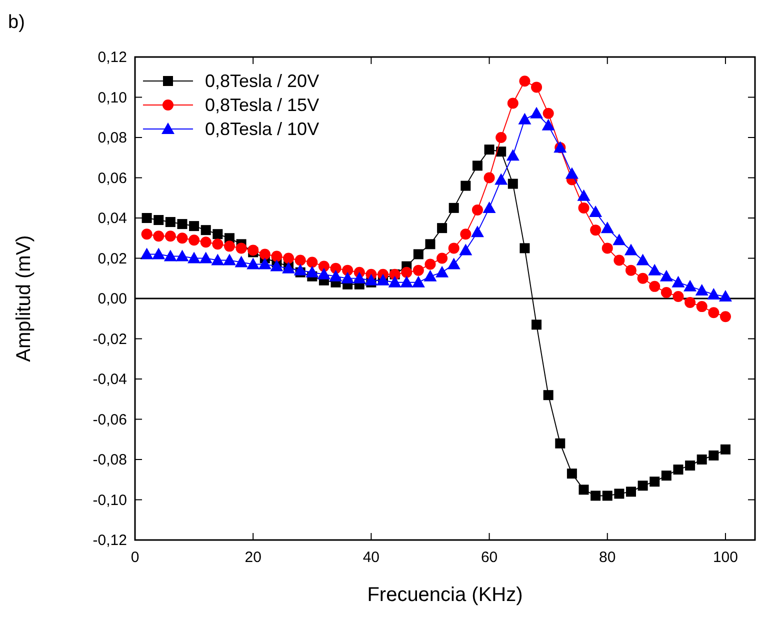  What do you see at coordinates (112, 178) in the screenshot?
I see `y-tick-label: 0,06` at bounding box center [112, 178].